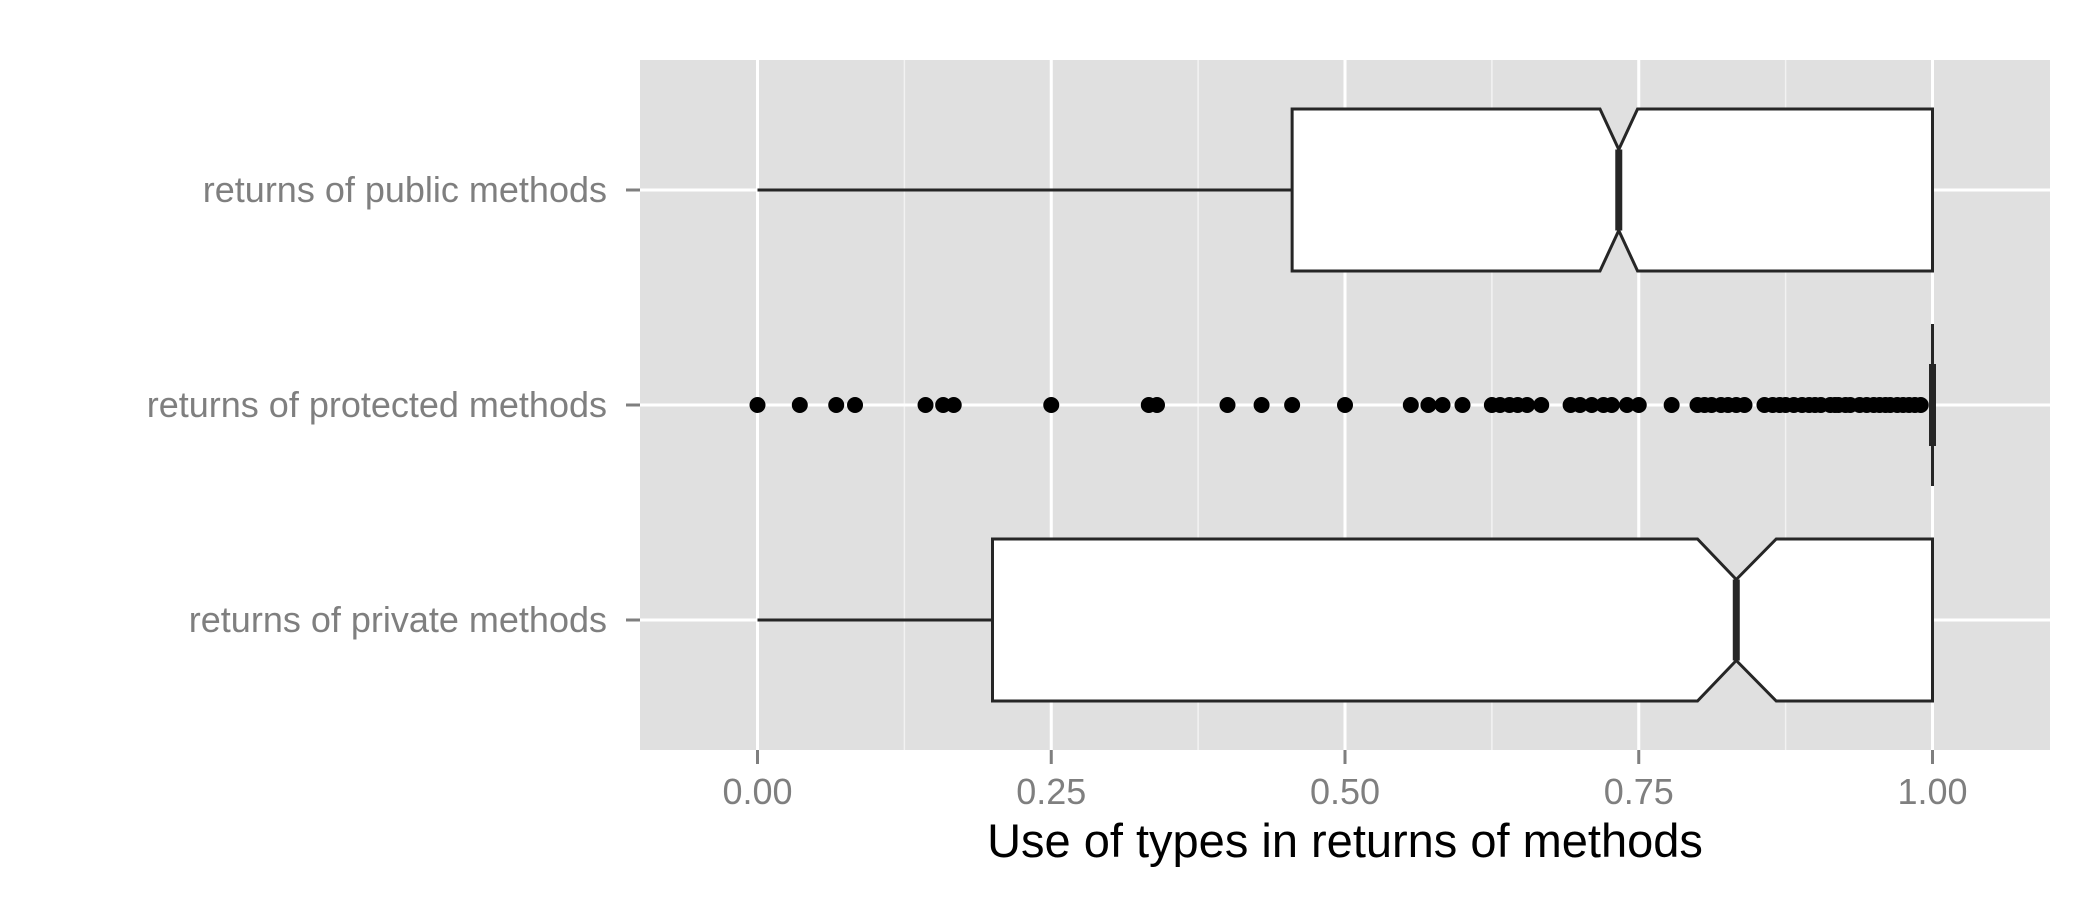  What do you see at coordinates (377, 404) in the screenshot?
I see `y-tick-label: returns of protected methods` at bounding box center [377, 404].